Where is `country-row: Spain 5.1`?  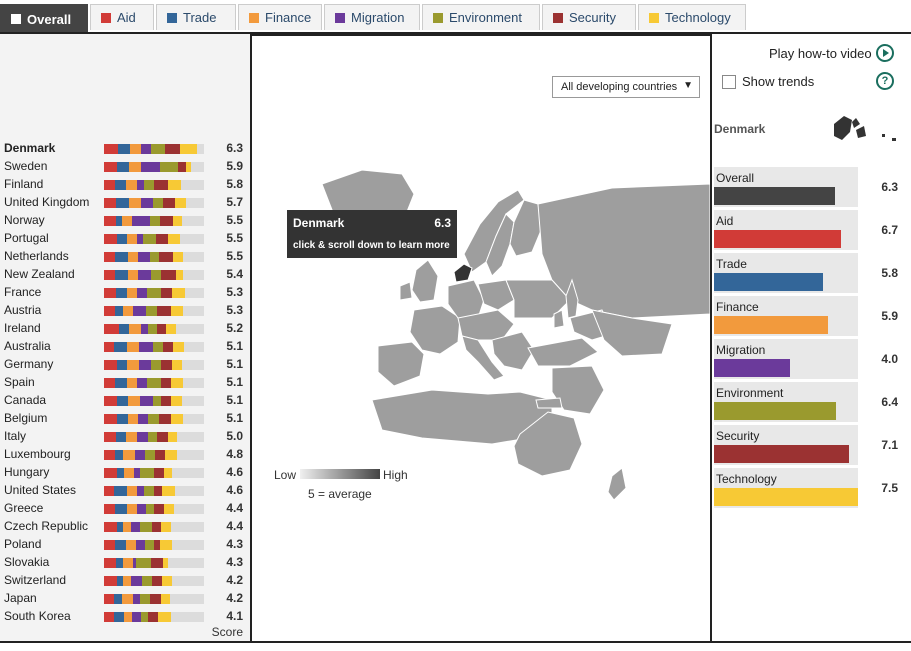
country-row: Spain 5.1 is located at coordinates (125, 383).